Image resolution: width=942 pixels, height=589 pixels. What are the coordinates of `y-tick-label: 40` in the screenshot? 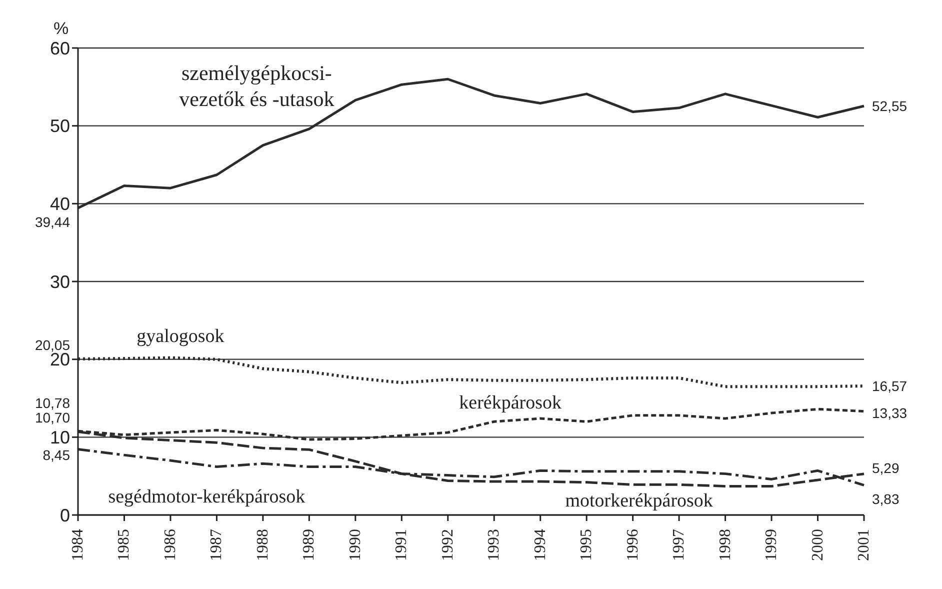 It's located at (60, 204).